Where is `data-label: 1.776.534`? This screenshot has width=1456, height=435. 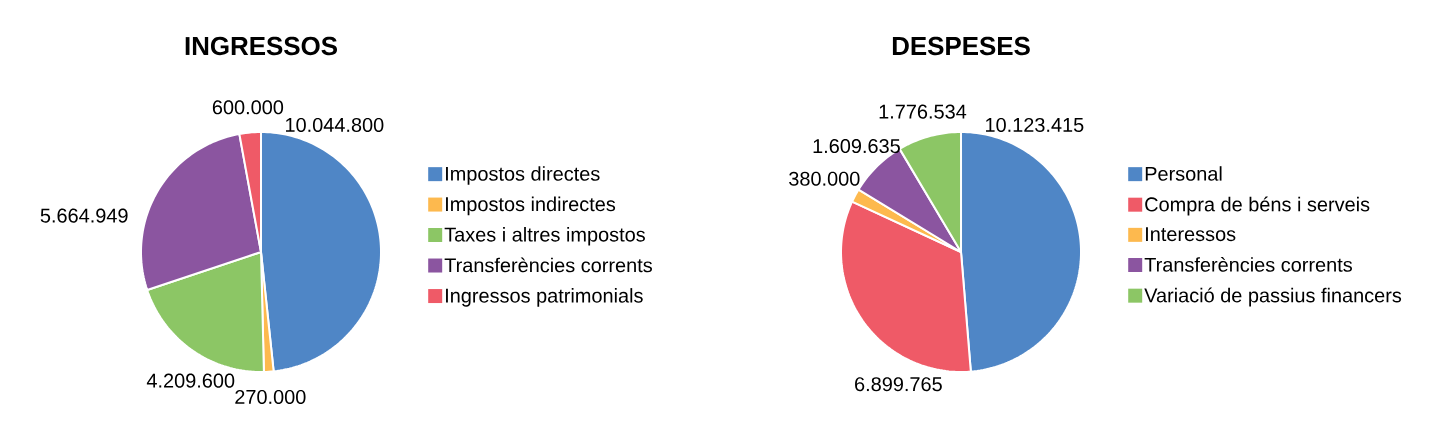 data-label: 1.776.534 is located at coordinates (923, 111).